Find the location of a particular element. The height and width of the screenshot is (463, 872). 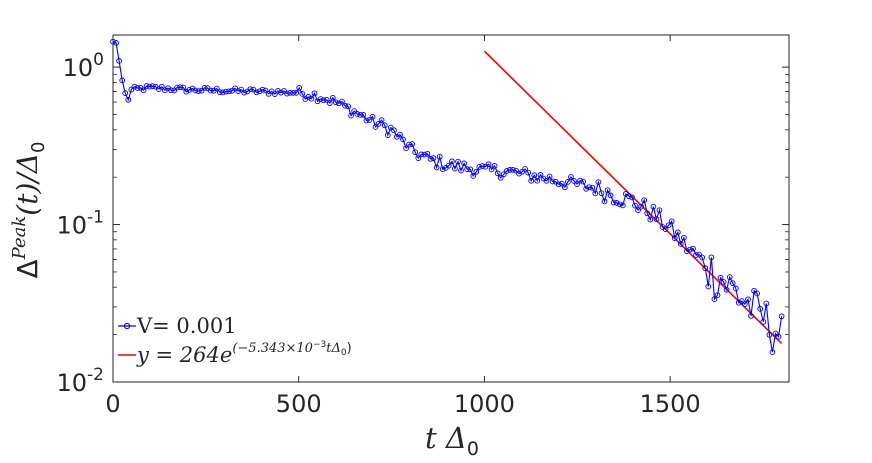

x-tick-label: 500 is located at coordinates (299, 404).